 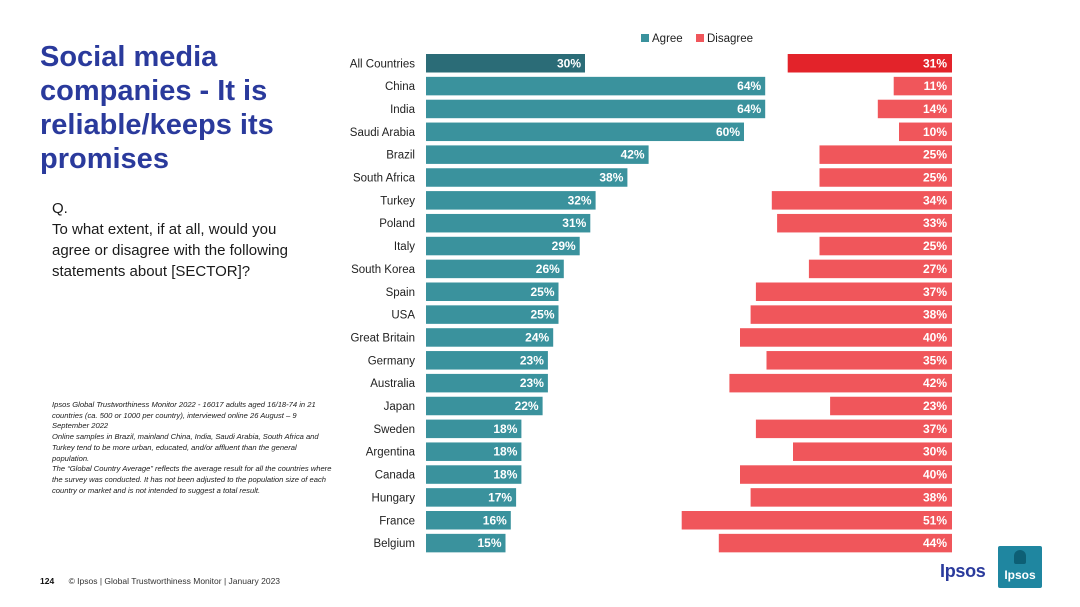 I want to click on country-label: Spain, so click(x=400, y=293).